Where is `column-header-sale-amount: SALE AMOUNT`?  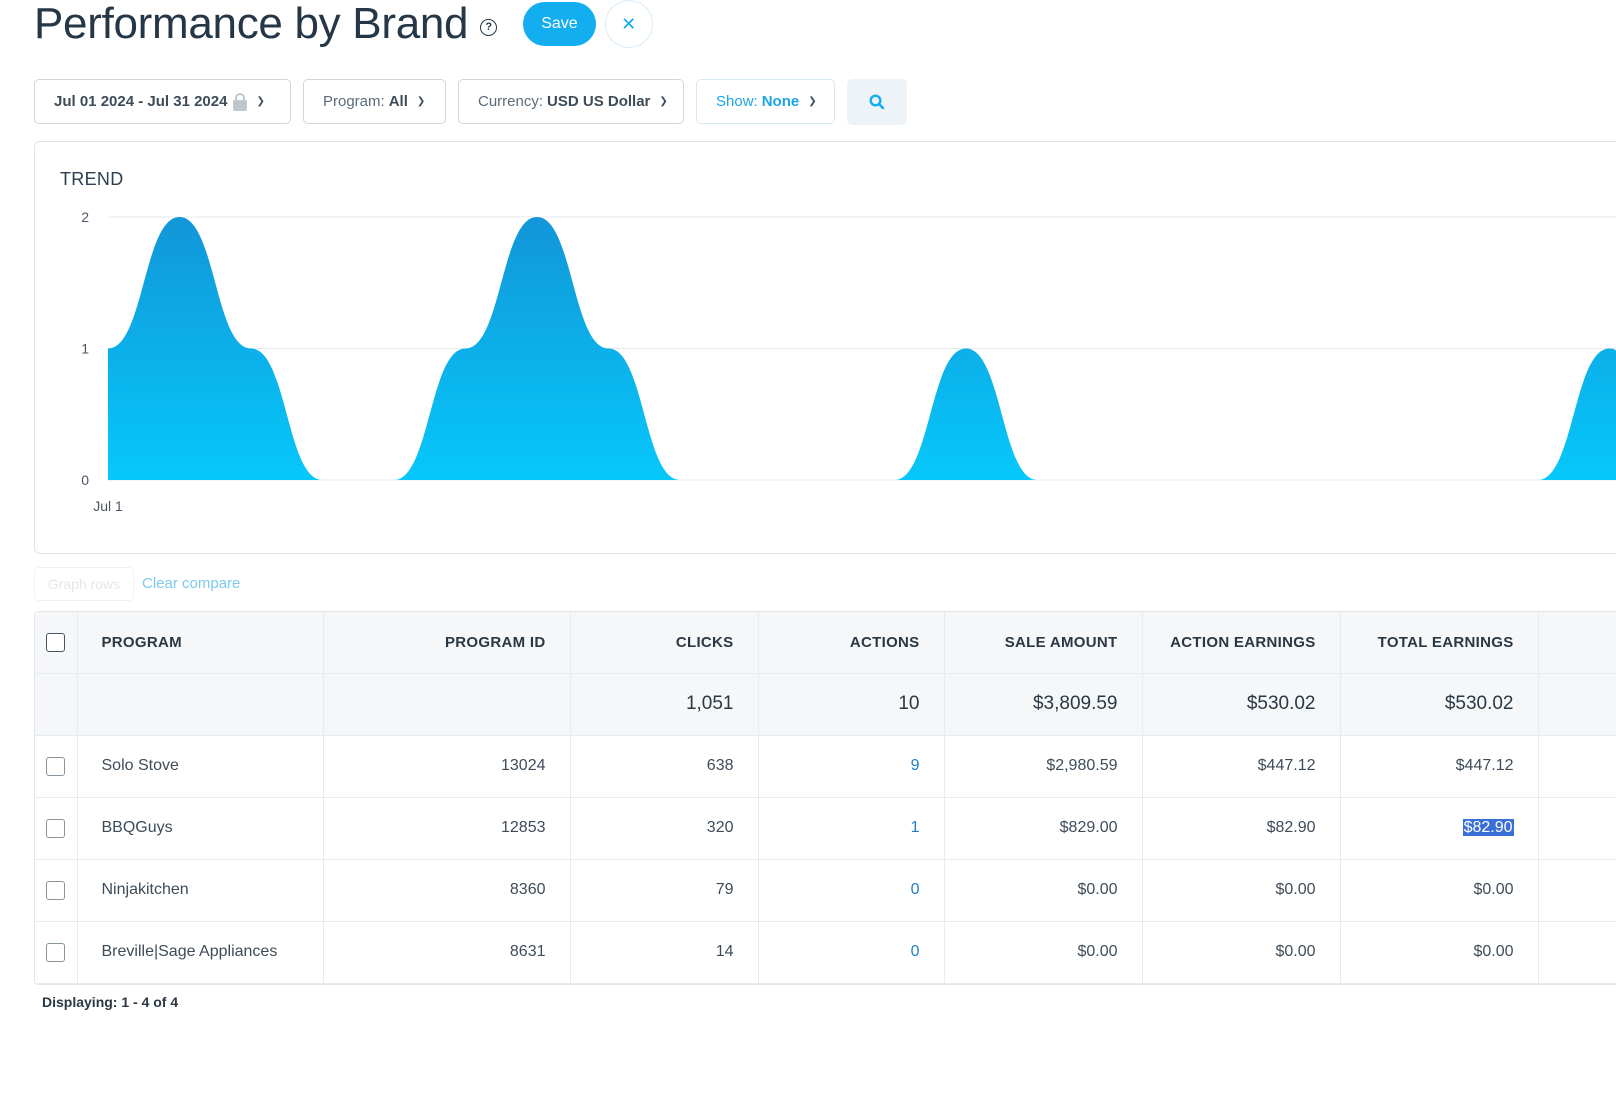
column-header-sale-amount: SALE AMOUNT is located at coordinates (1043, 643).